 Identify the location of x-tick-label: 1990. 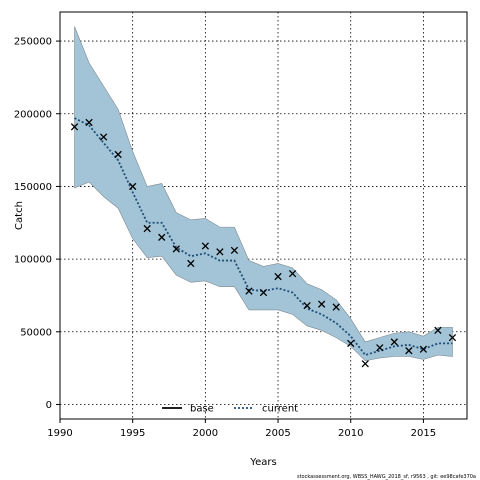
(59, 433).